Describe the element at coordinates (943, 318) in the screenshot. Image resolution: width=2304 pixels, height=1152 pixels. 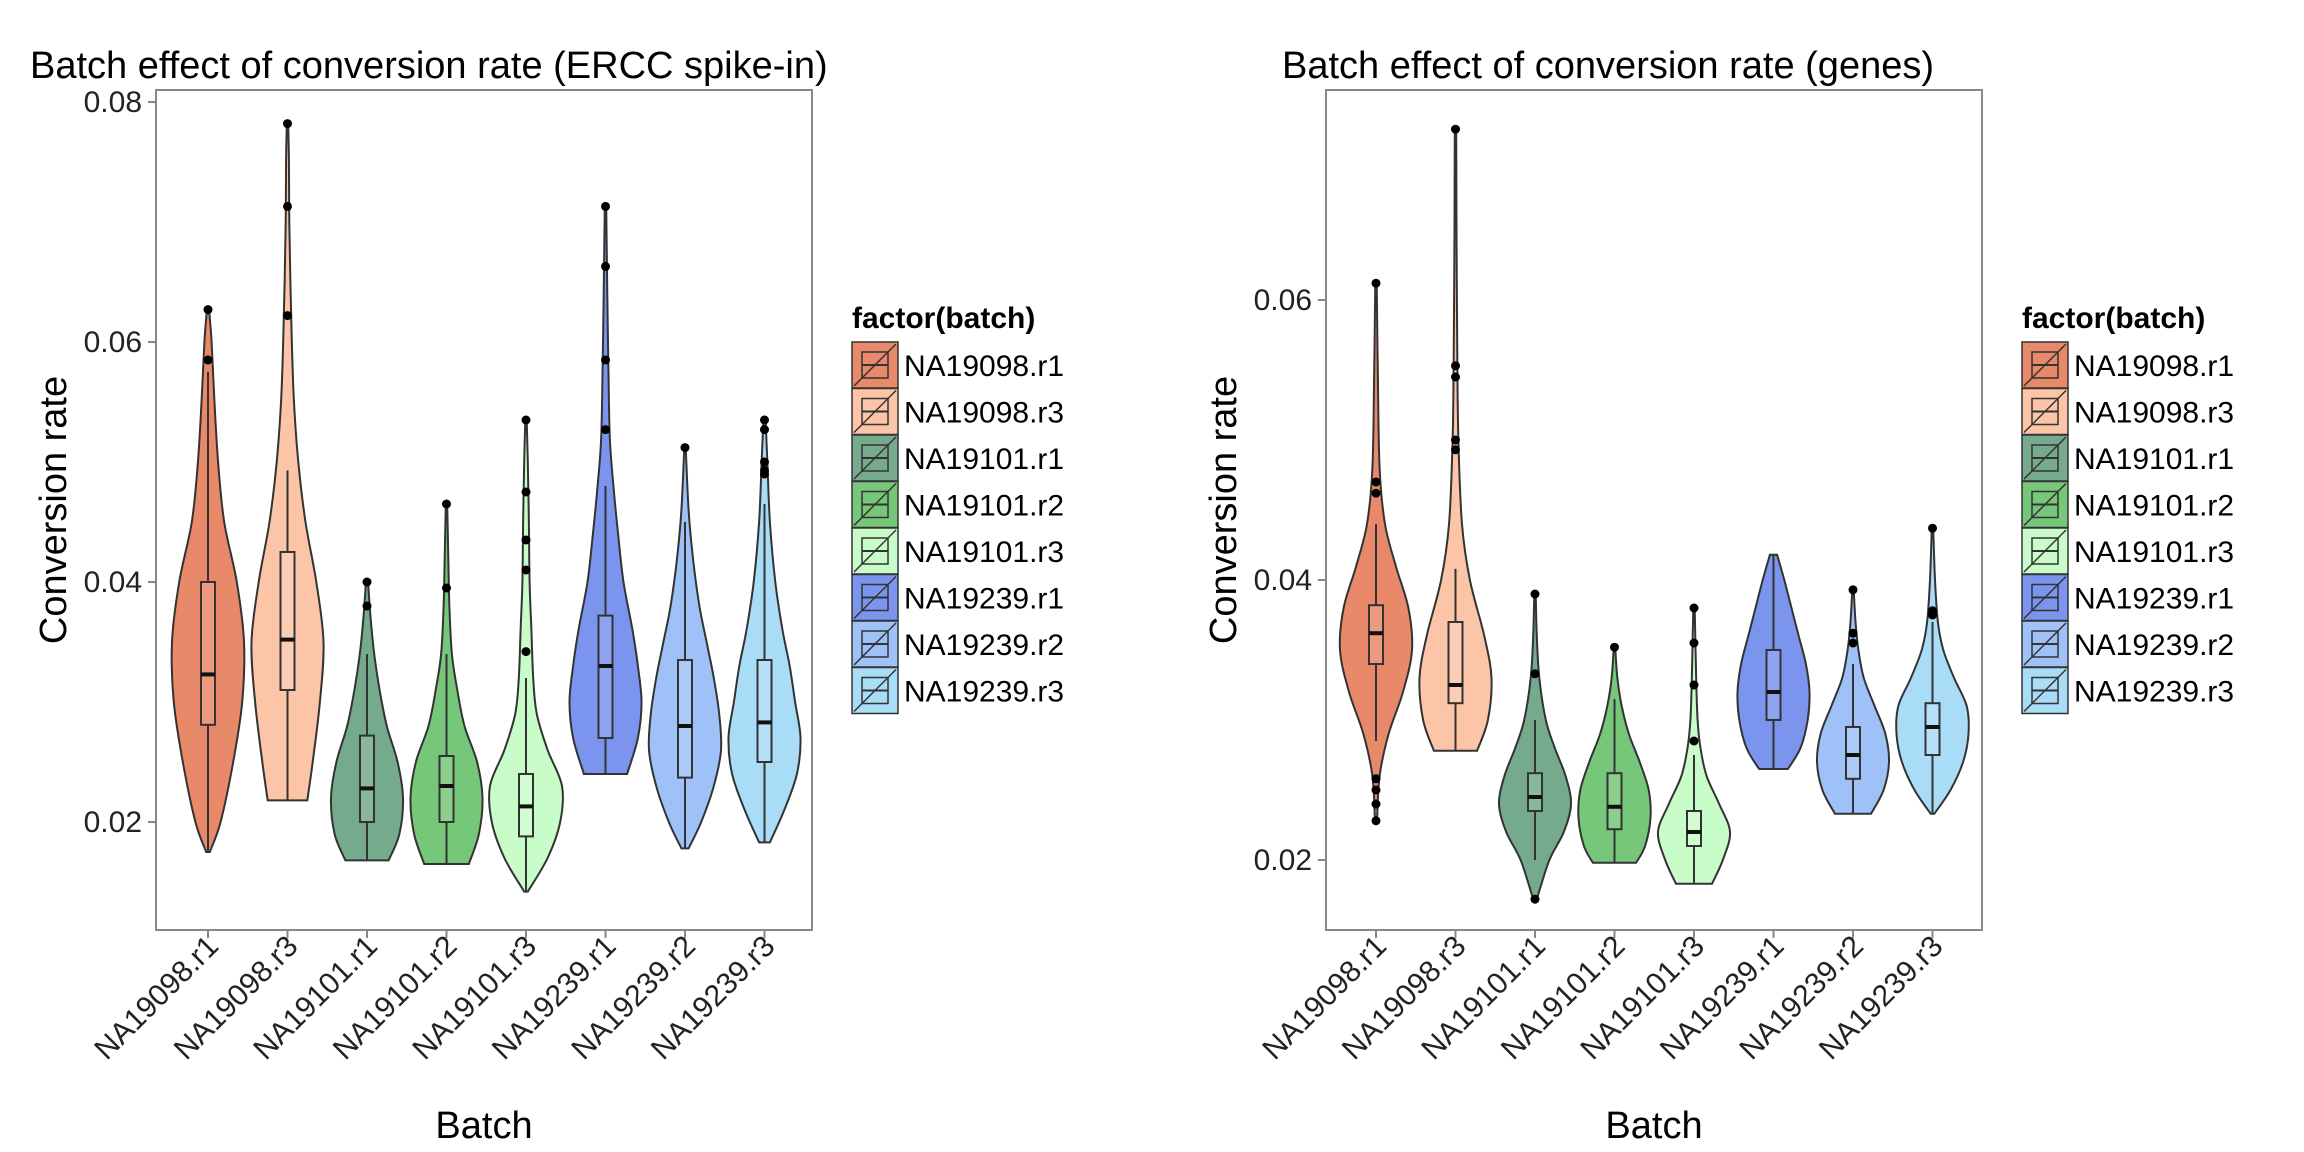
I see `legend-title: factor(batch)` at that location.